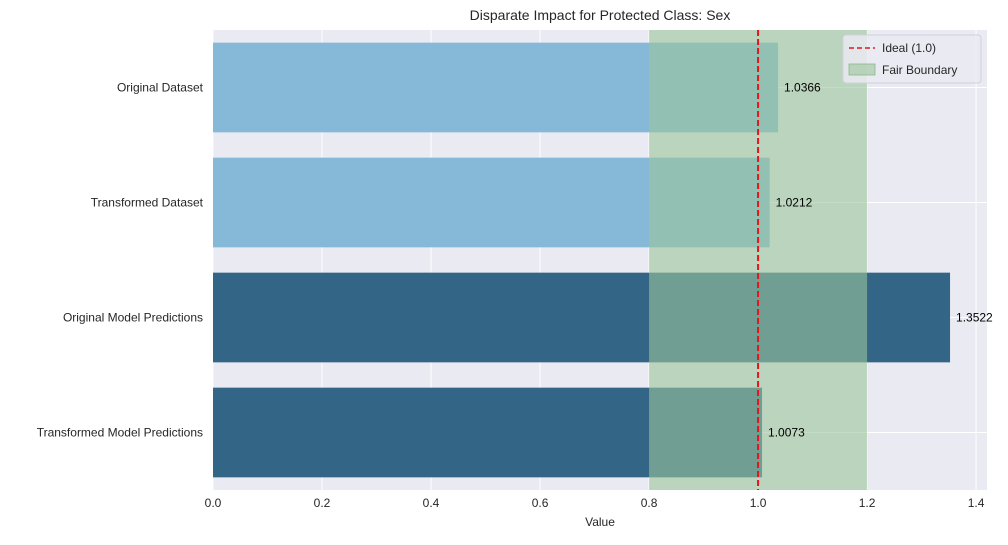 The image size is (1008, 545). Describe the element at coordinates (213, 503) in the screenshot. I see `x-tick-label: 0.0` at that location.